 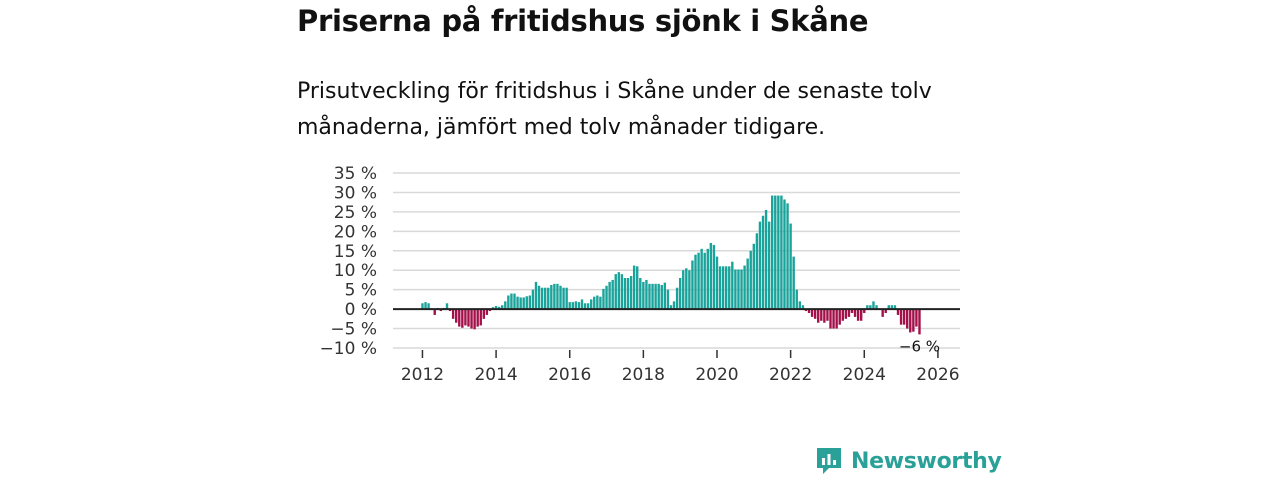 What do you see at coordinates (422, 375) in the screenshot?
I see `x-tick-label: 2012` at bounding box center [422, 375].